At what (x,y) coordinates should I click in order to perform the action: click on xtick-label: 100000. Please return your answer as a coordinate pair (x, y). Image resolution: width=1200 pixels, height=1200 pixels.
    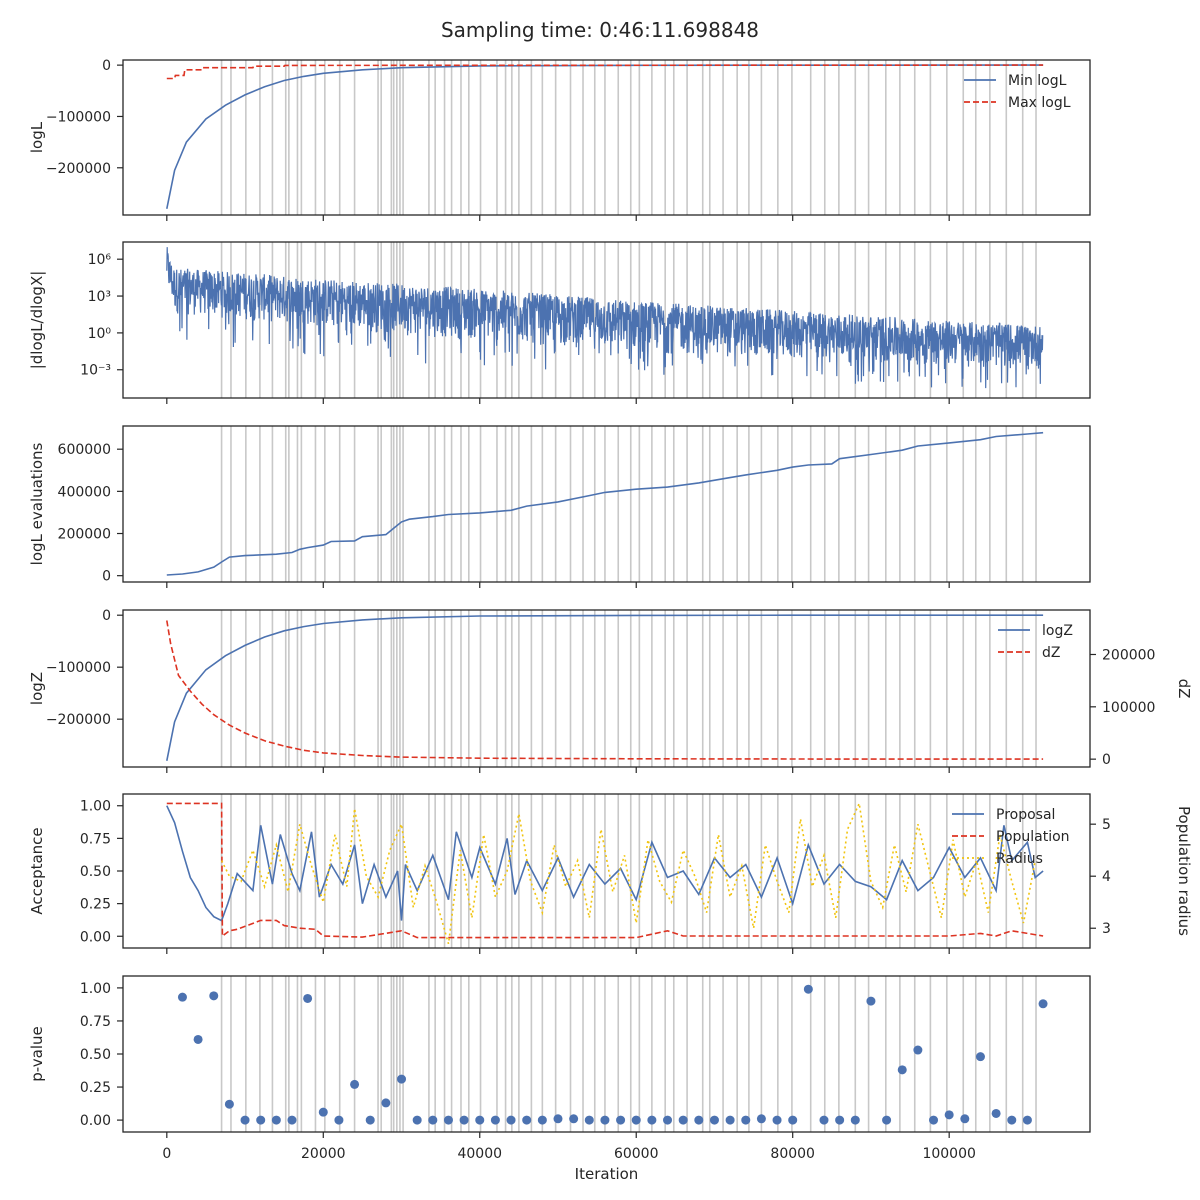
    Looking at the image, I should click on (948, 1154).